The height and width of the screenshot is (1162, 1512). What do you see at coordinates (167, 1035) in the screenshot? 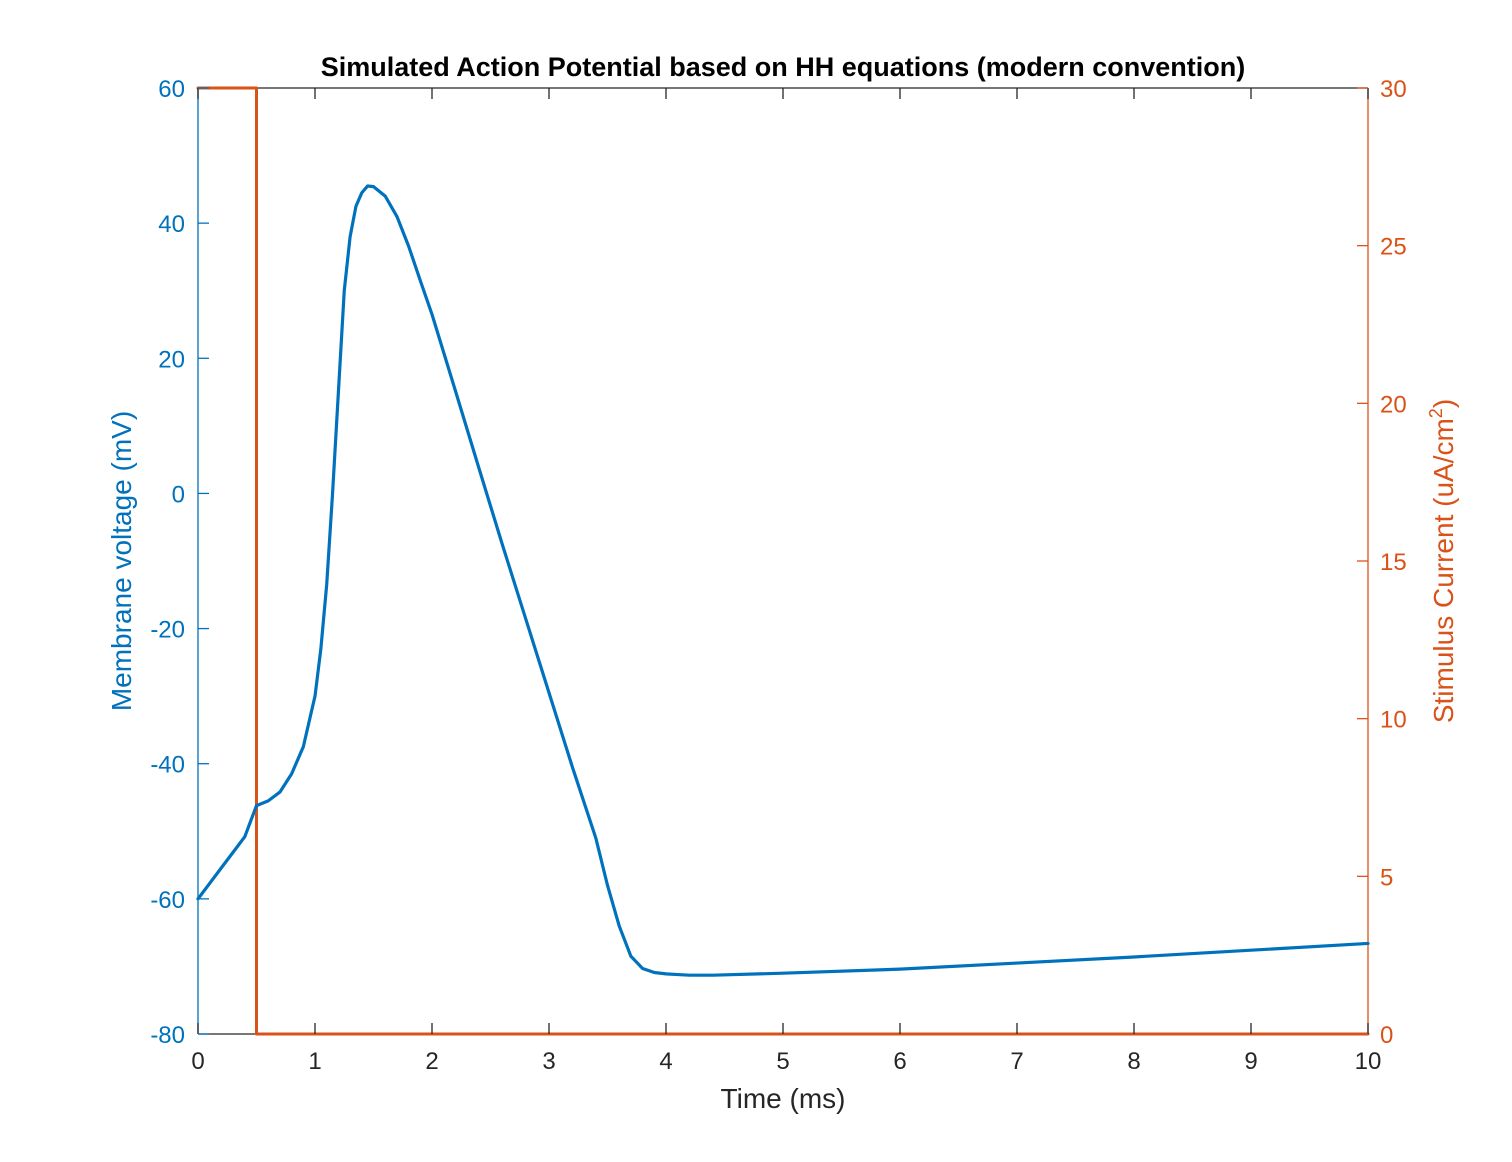
I see `left-y-tick-label: -80` at bounding box center [167, 1035].